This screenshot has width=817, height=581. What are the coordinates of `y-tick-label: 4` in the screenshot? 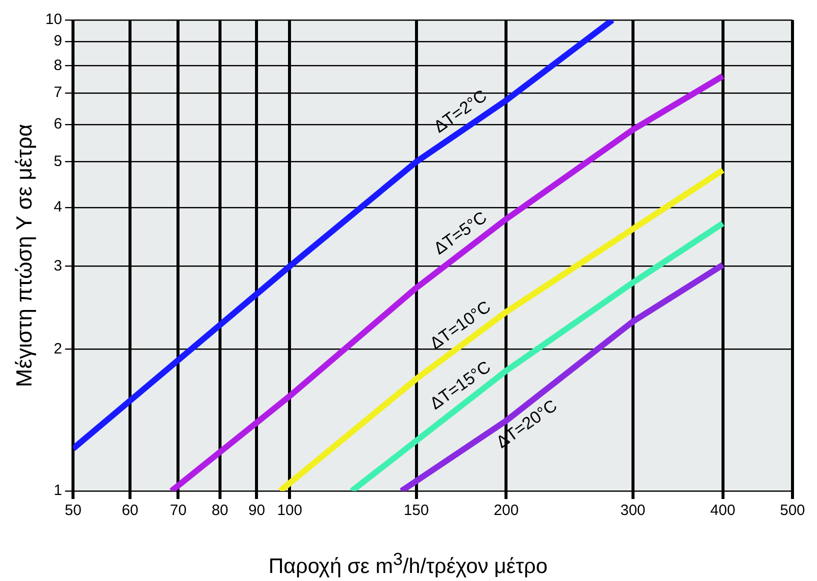 It's located at (58, 207).